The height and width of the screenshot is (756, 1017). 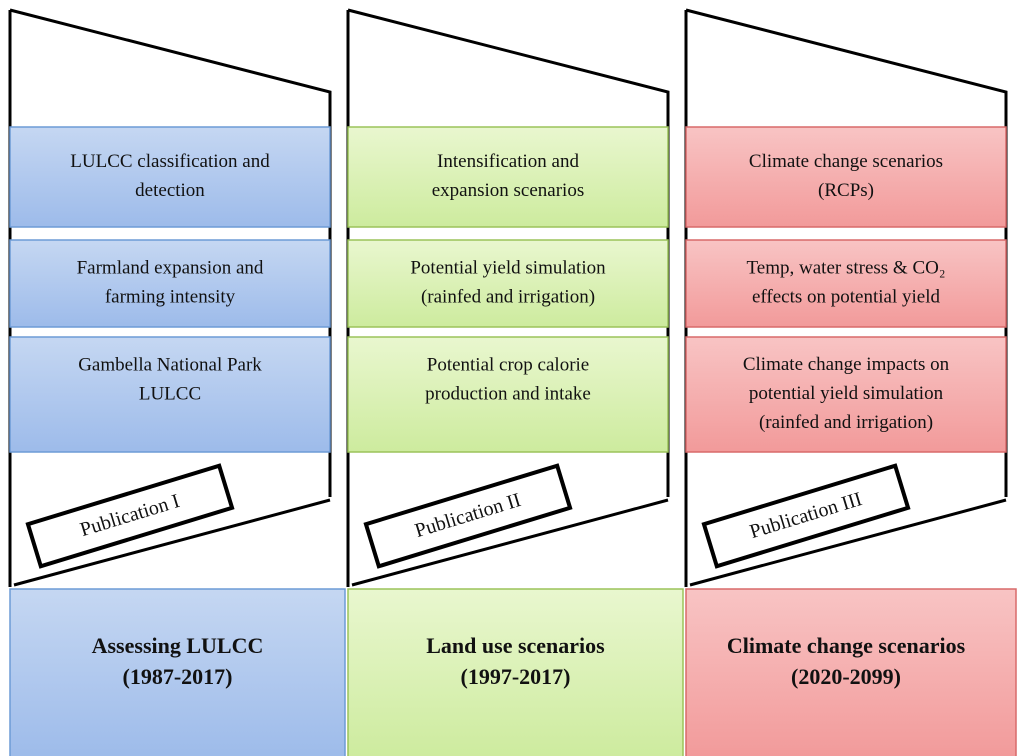 I want to click on step-text: LULCC classification and, so click(x=170, y=161).